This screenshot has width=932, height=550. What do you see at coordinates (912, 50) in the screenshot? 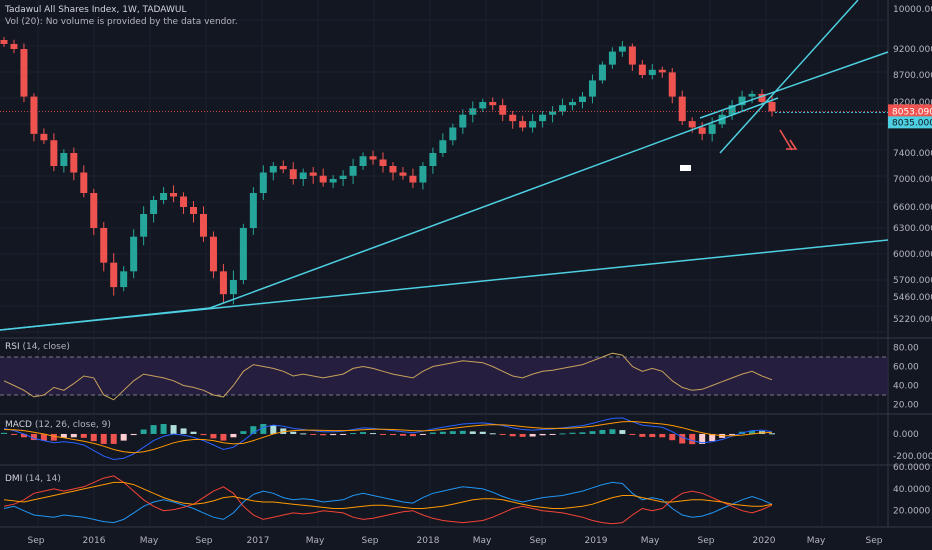
I see `price-tick-label: 9200.000` at bounding box center [912, 50].